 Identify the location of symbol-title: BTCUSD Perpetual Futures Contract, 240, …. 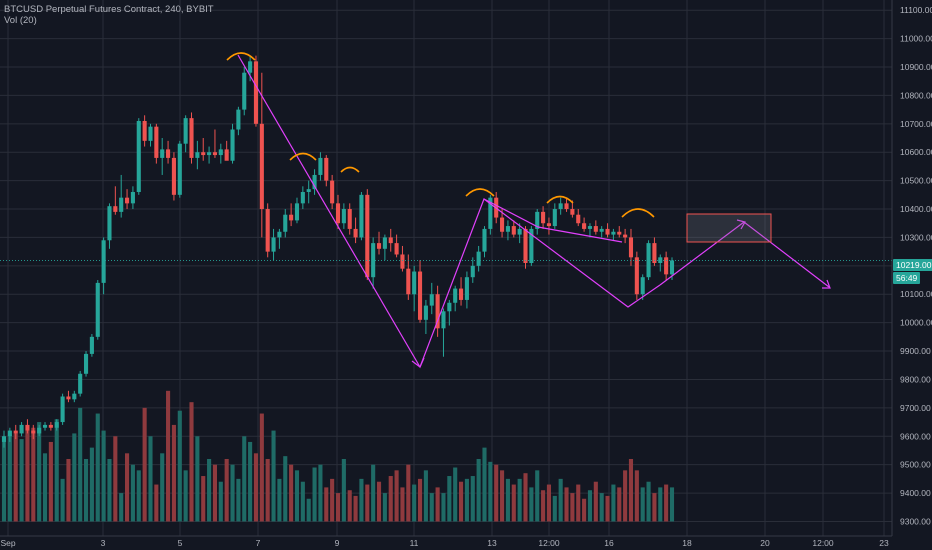
(109, 9).